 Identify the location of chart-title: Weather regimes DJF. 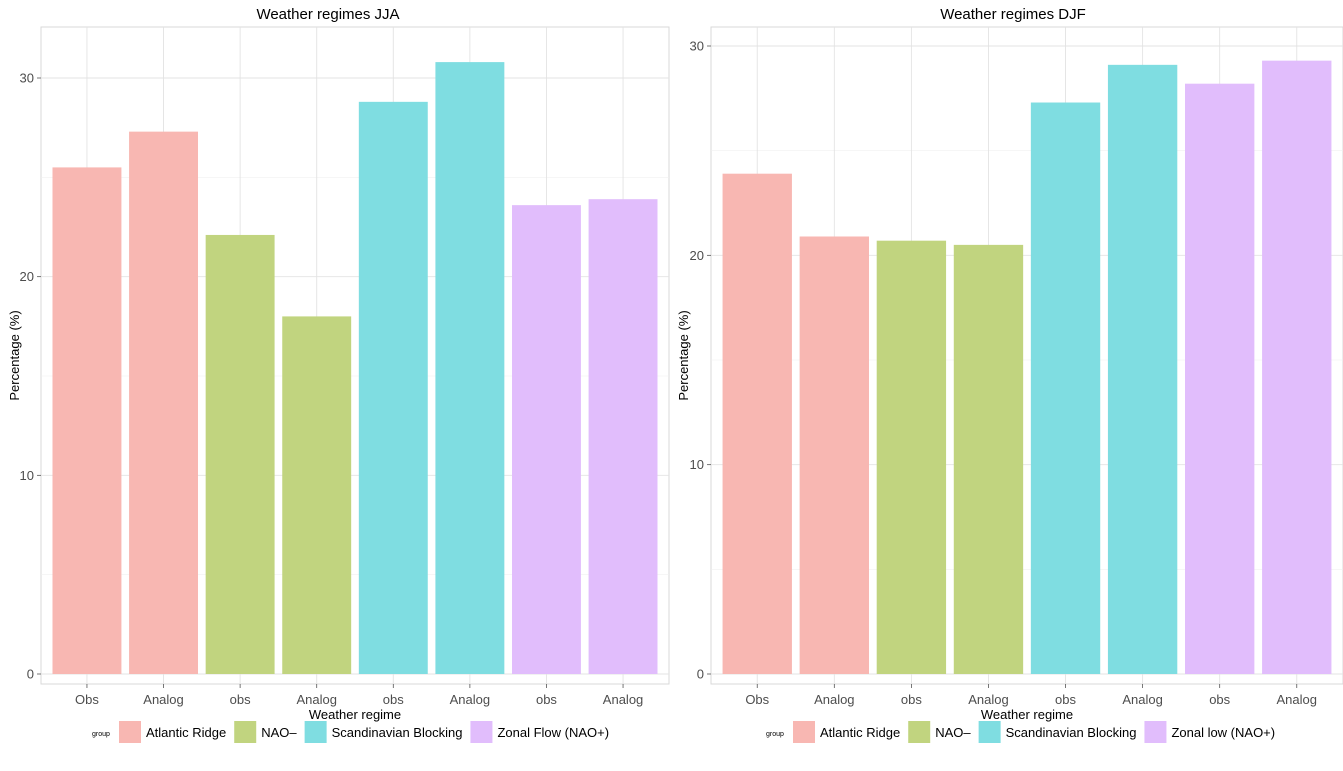
(1013, 14).